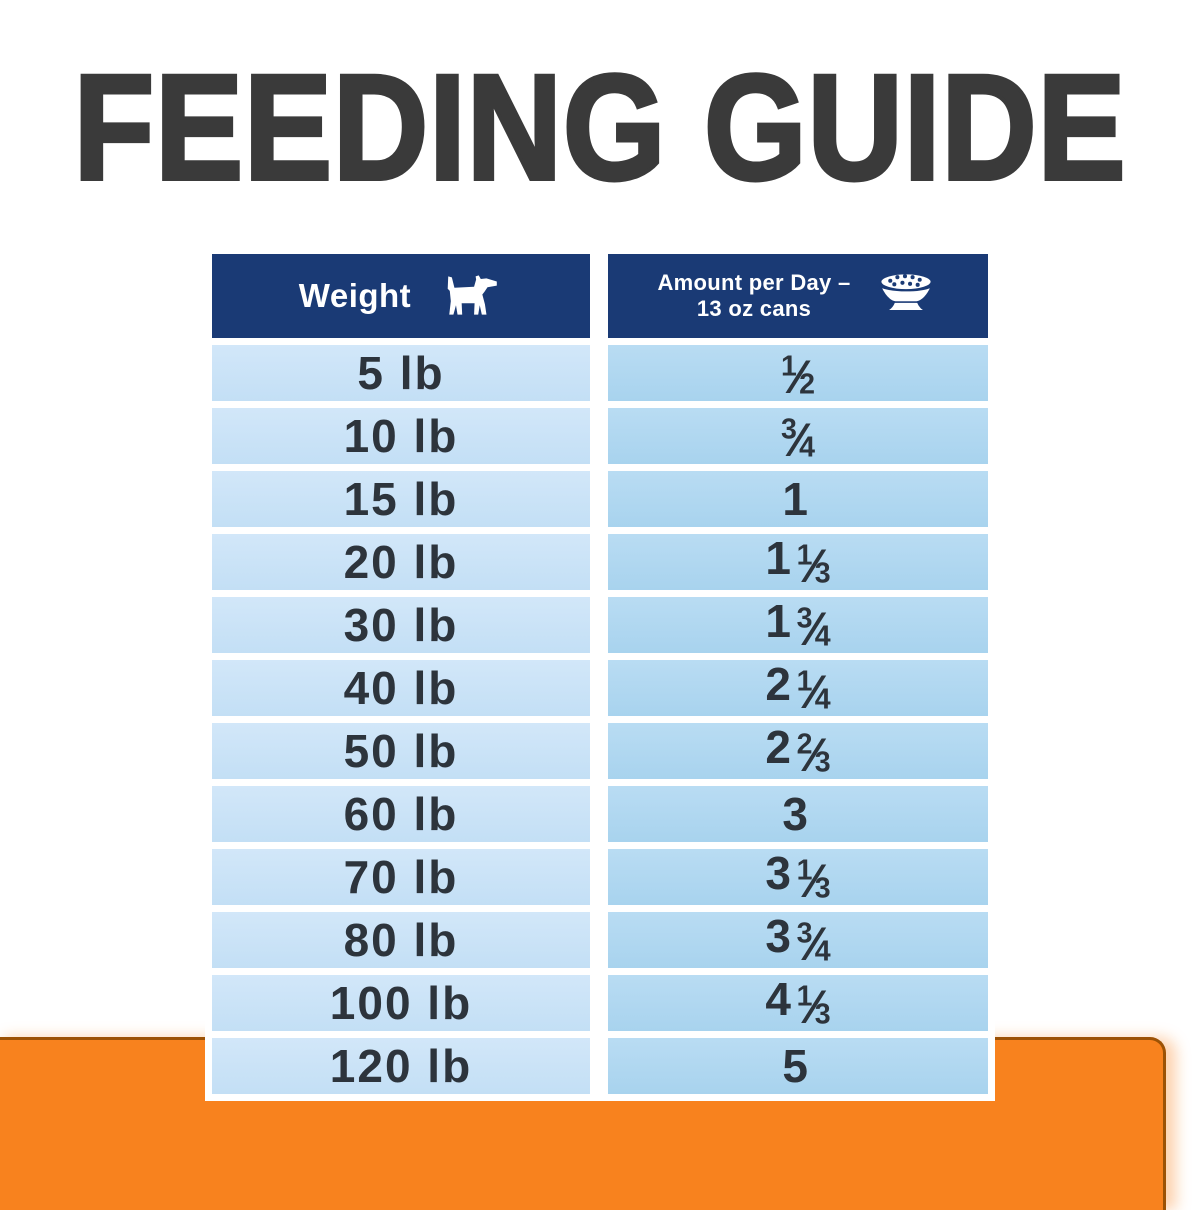 The width and height of the screenshot is (1200, 1210). I want to click on weight-value: 50 lb, so click(401, 751).